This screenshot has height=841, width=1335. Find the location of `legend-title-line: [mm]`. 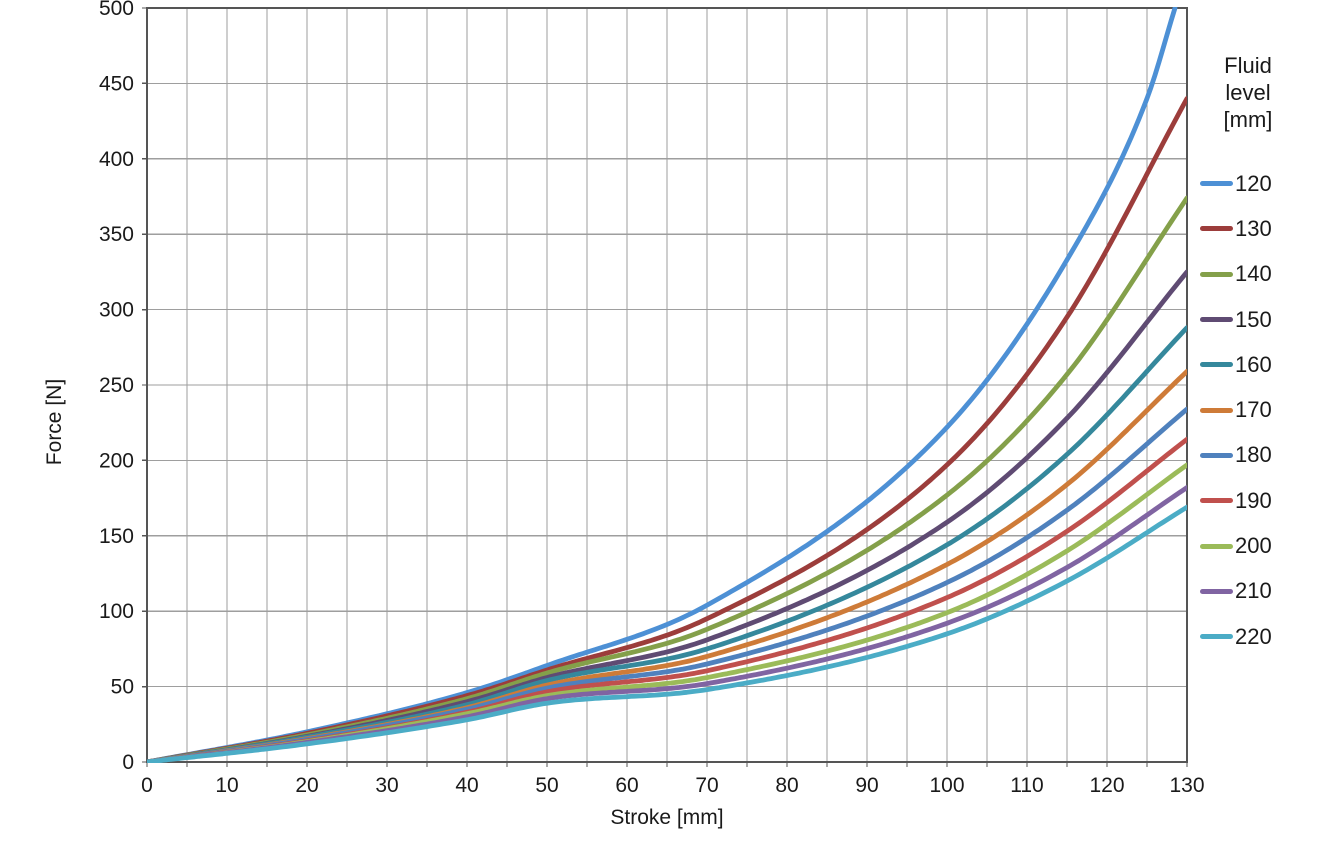

legend-title-line: [mm] is located at coordinates (1248, 119).